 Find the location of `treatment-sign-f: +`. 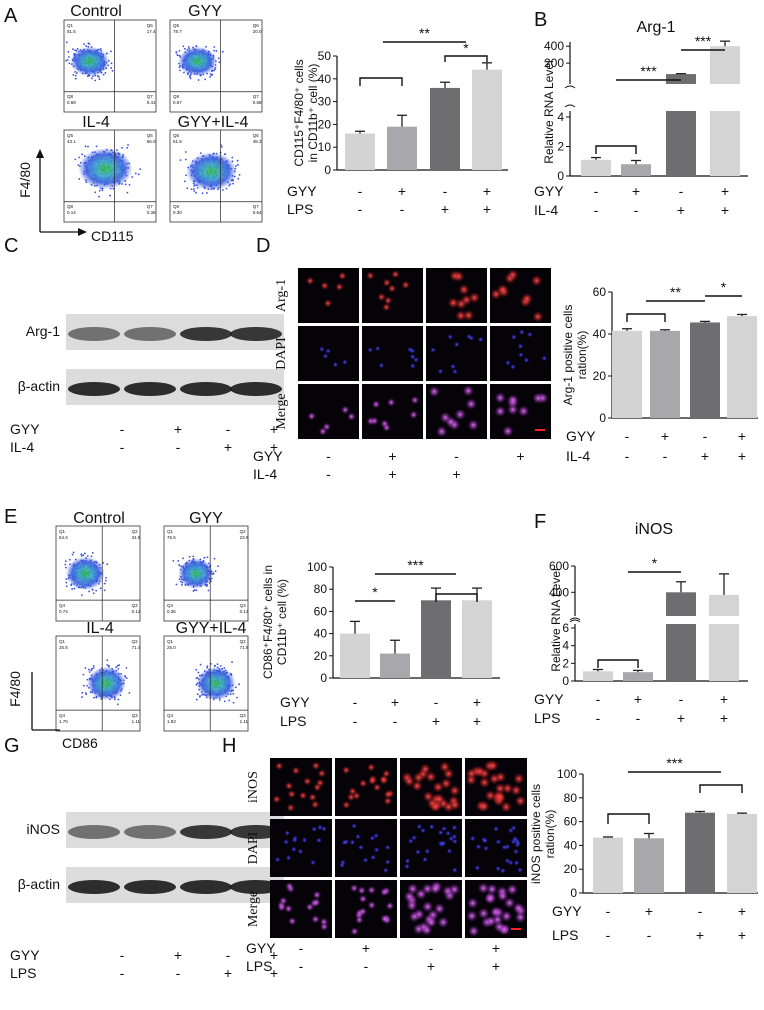

treatment-sign-f: + is located at coordinates (681, 718).